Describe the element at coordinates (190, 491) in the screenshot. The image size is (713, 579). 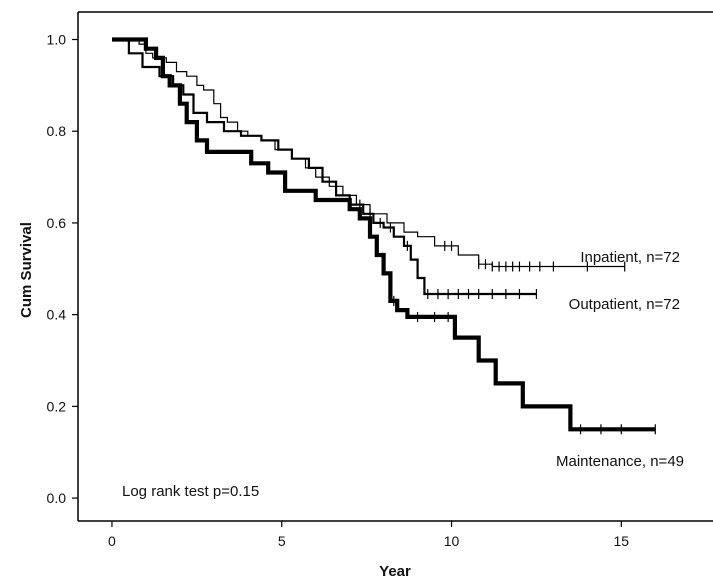
I see `log-rank-annotation: Log rank test p=0.15` at that location.